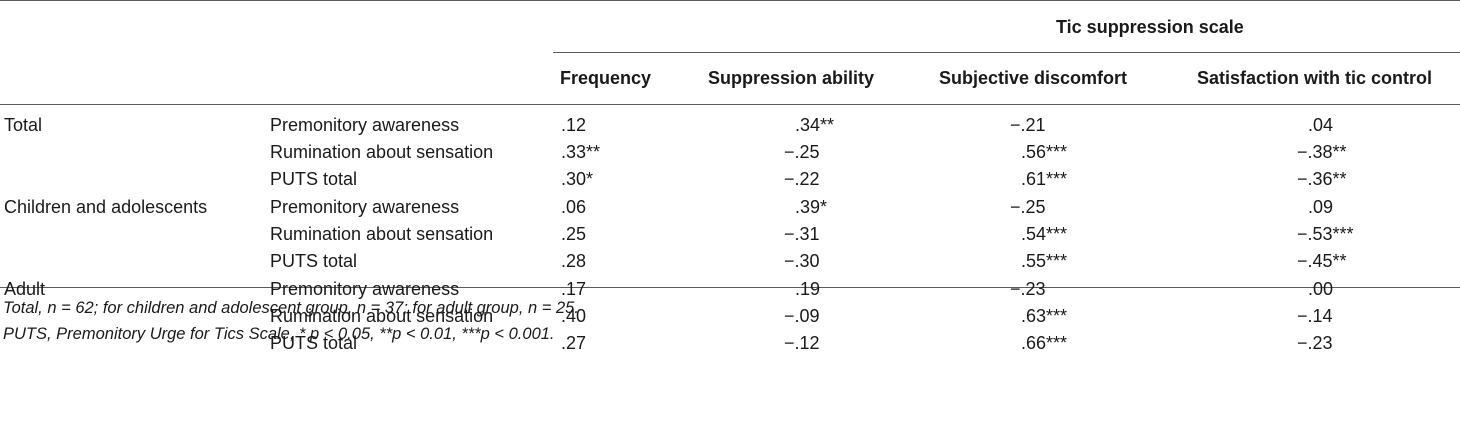  Describe the element at coordinates (808, 289) in the screenshot. I see `table-cell: .19` at that location.